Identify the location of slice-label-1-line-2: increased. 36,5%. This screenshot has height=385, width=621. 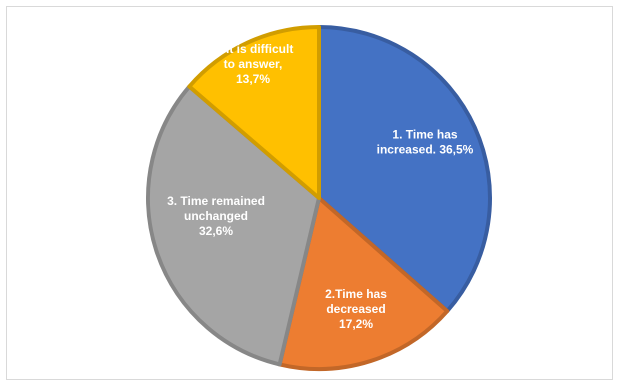
(425, 150).